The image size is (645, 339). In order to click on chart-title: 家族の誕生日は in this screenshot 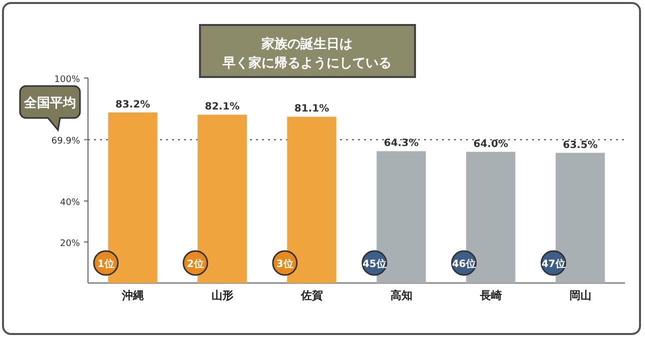, I will do `click(306, 44)`.